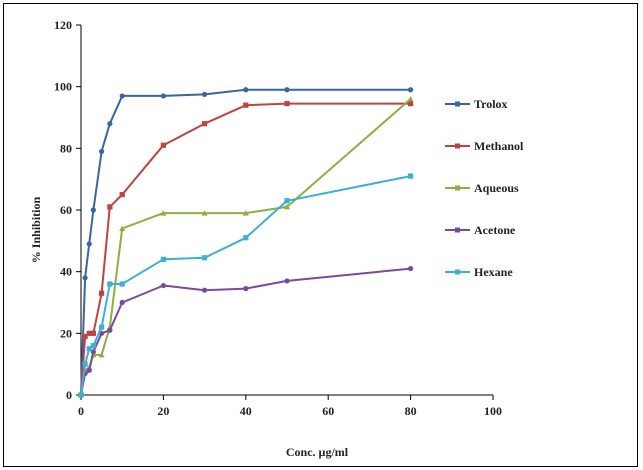 This screenshot has width=643, height=470. What do you see at coordinates (69, 395) in the screenshot?
I see `y-tick-label: 0` at bounding box center [69, 395].